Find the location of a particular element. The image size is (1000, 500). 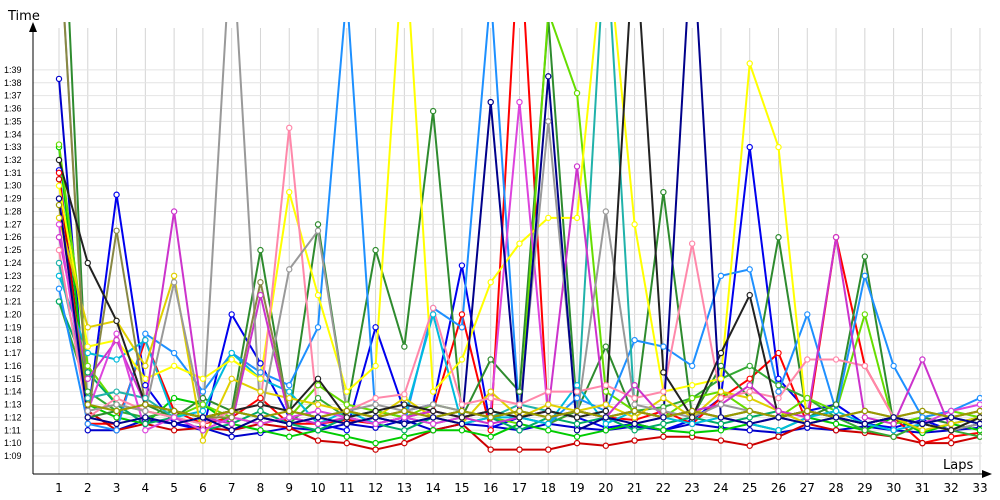

y-tick-label: 1:20 is located at coordinates (13, 314).